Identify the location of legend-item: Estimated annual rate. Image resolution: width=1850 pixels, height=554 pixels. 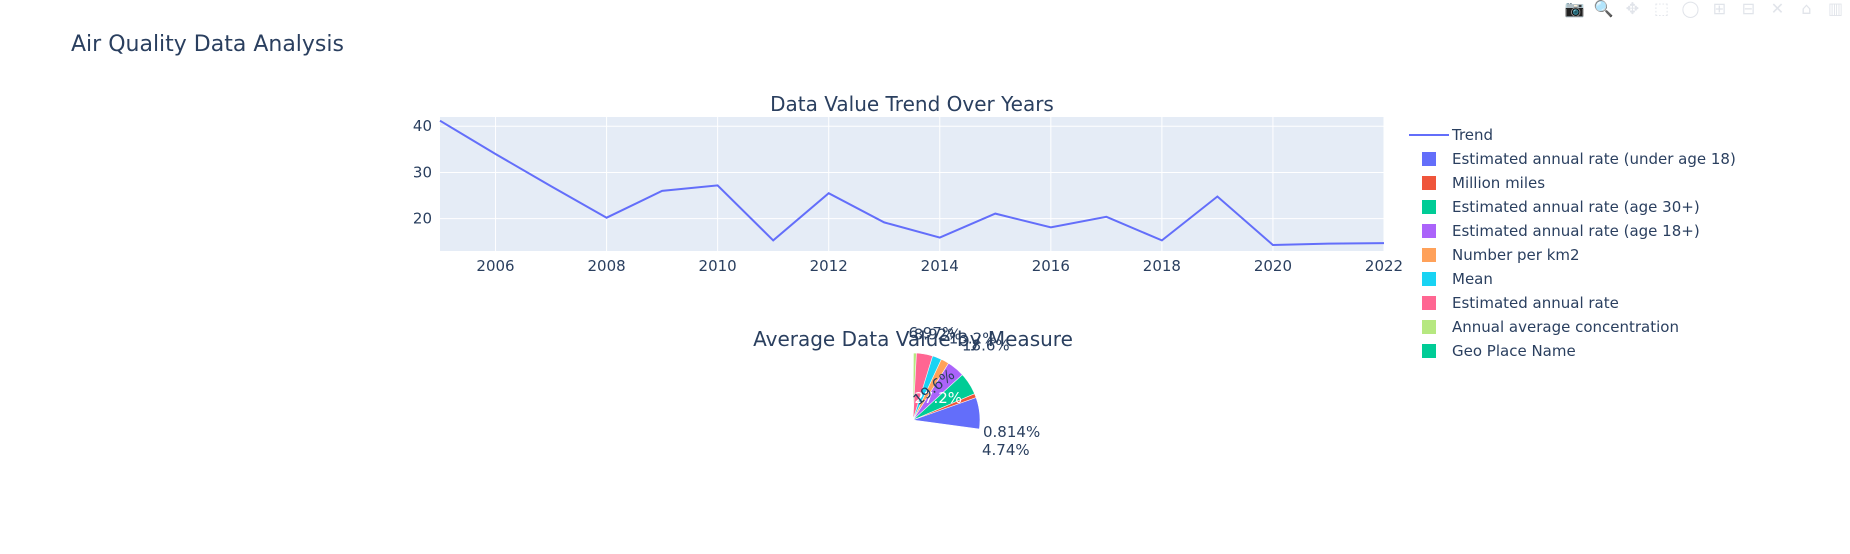
(1520, 303).